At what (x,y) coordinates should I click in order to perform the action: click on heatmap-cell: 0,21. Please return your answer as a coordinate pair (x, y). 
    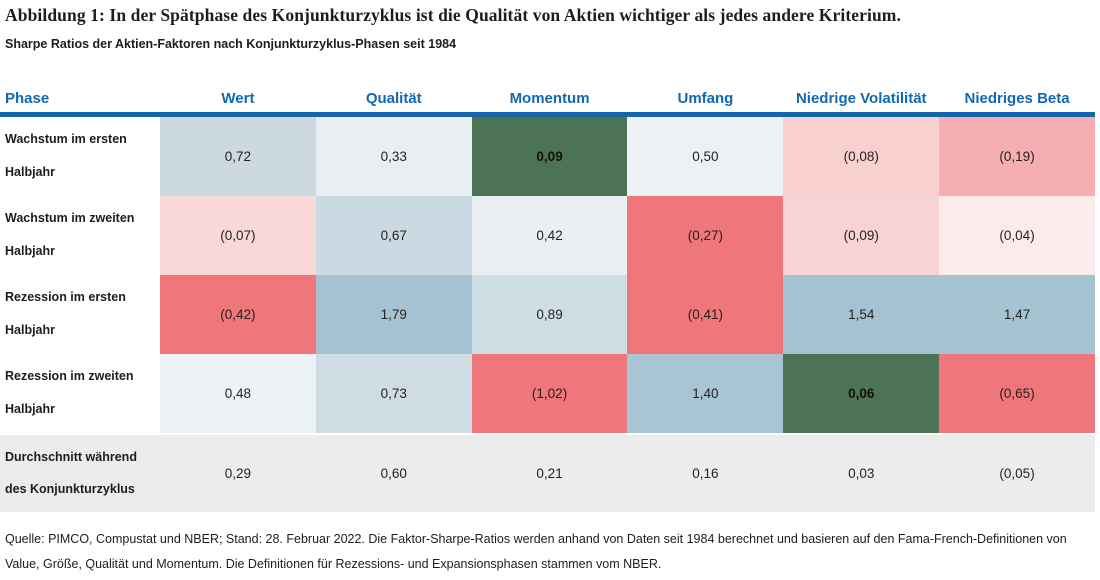
    Looking at the image, I should click on (549, 473).